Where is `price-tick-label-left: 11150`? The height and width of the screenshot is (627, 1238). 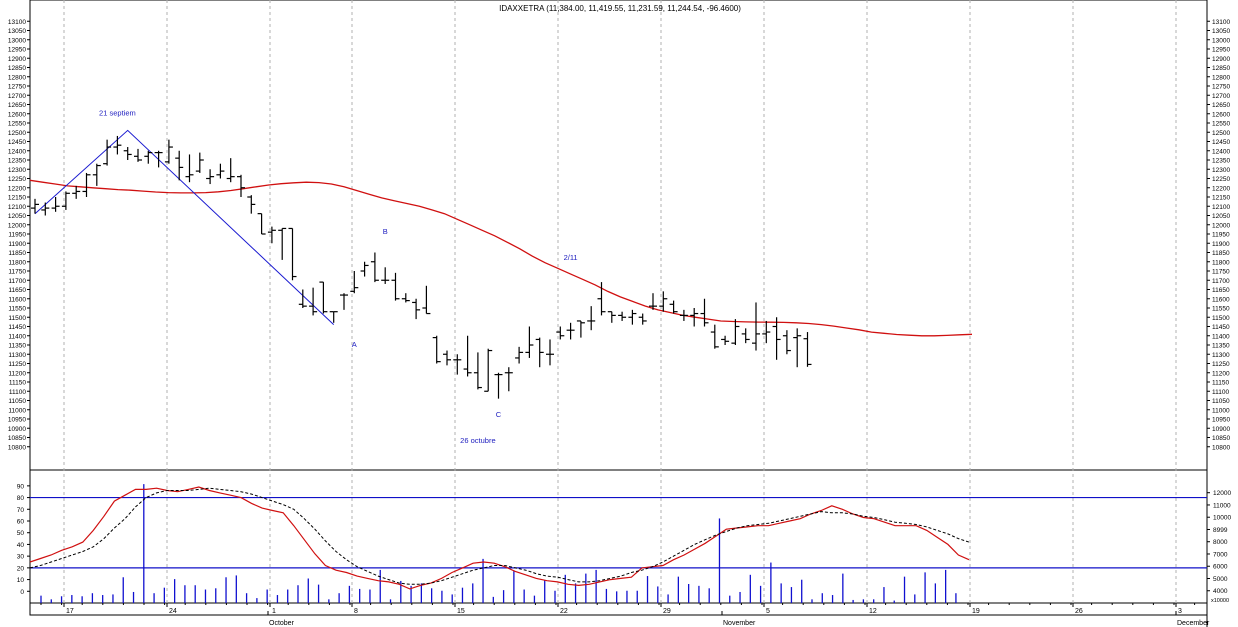
price-tick-label-left: 11150 is located at coordinates (17, 383).